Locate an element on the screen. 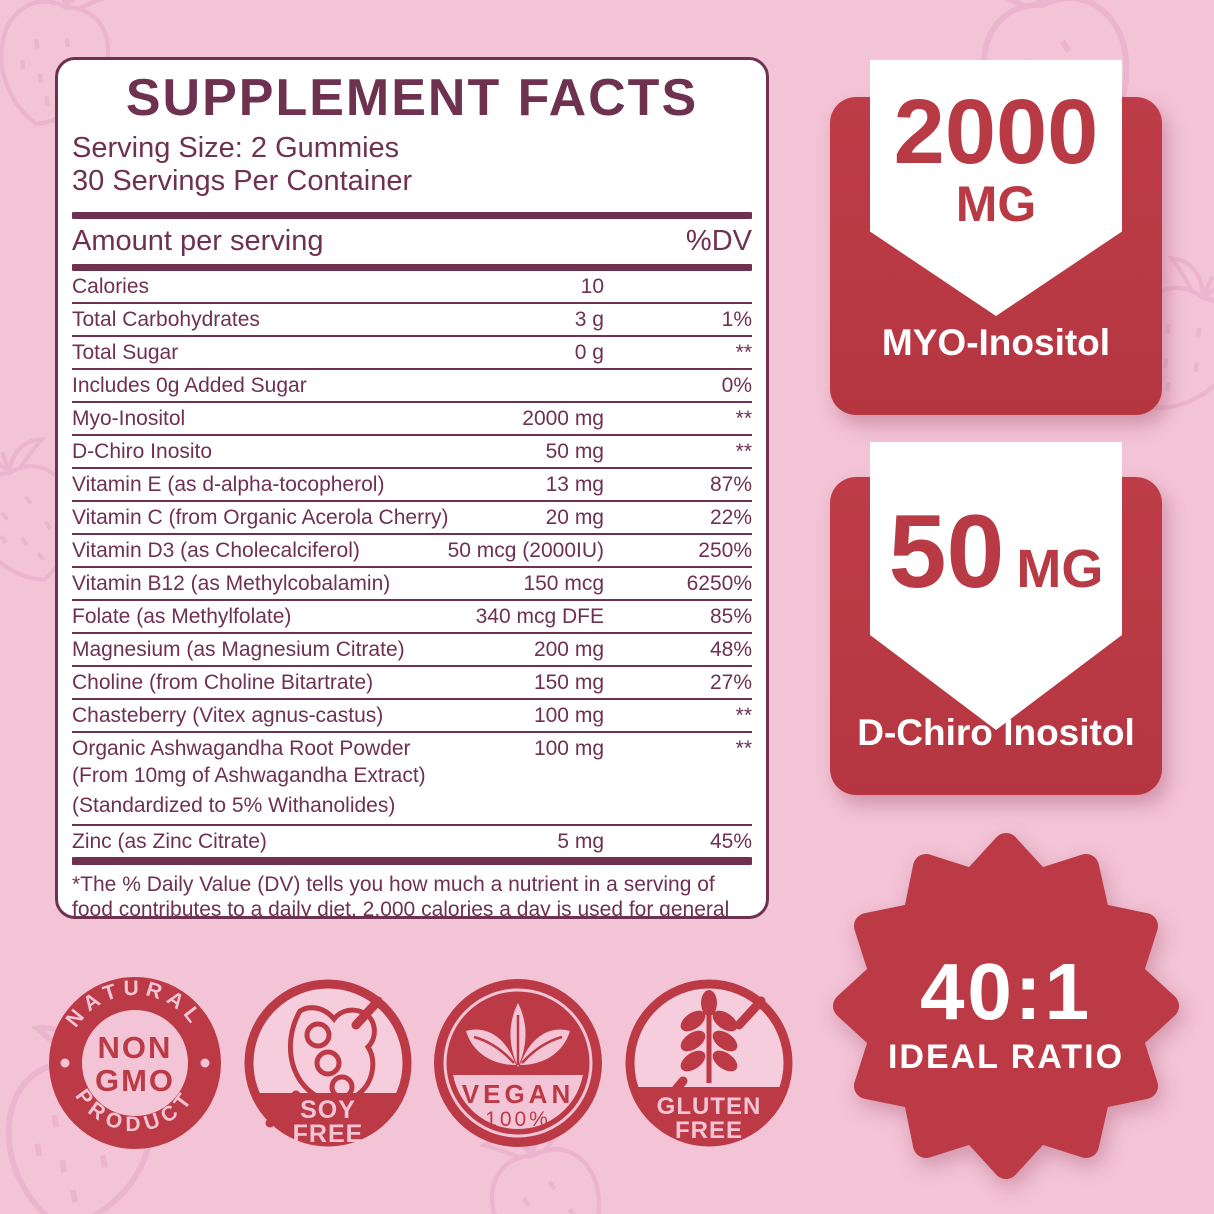  myo-amount-unit: MG is located at coordinates (996, 204).